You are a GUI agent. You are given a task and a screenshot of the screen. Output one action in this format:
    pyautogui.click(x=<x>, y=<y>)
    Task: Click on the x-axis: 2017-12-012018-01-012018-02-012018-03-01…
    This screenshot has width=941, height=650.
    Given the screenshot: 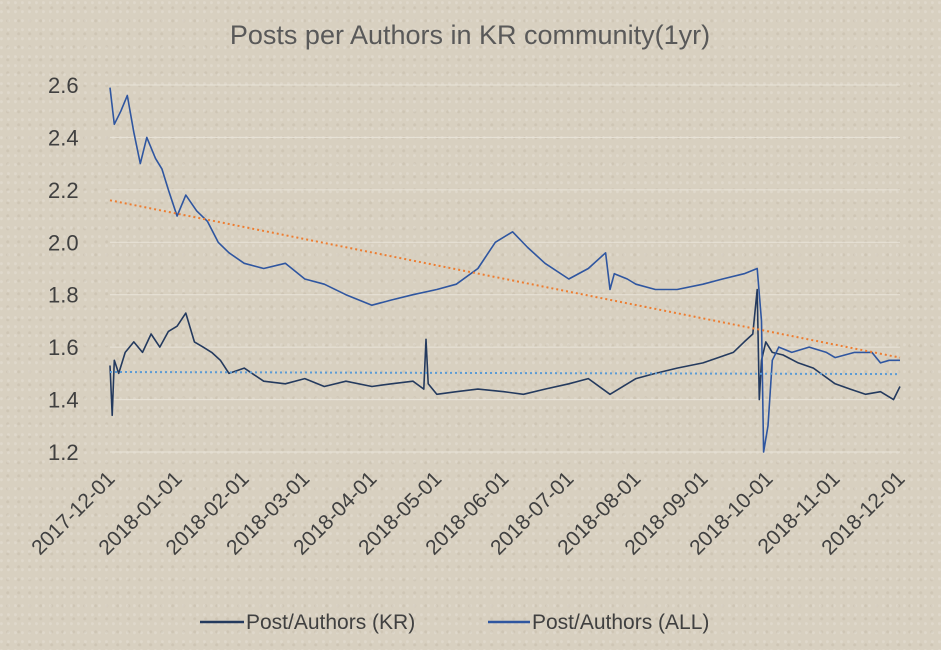 What is the action you would take?
    pyautogui.click(x=468, y=513)
    